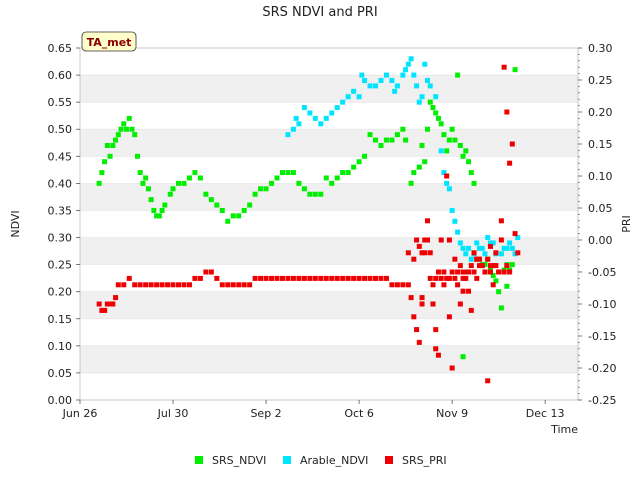  What do you see at coordinates (313, 410) in the screenshot?
I see `bottom-axis: Jun 26 Jul 30 Sep 2 Oct 6 Nov 9 Dec 13` at bounding box center [313, 410].